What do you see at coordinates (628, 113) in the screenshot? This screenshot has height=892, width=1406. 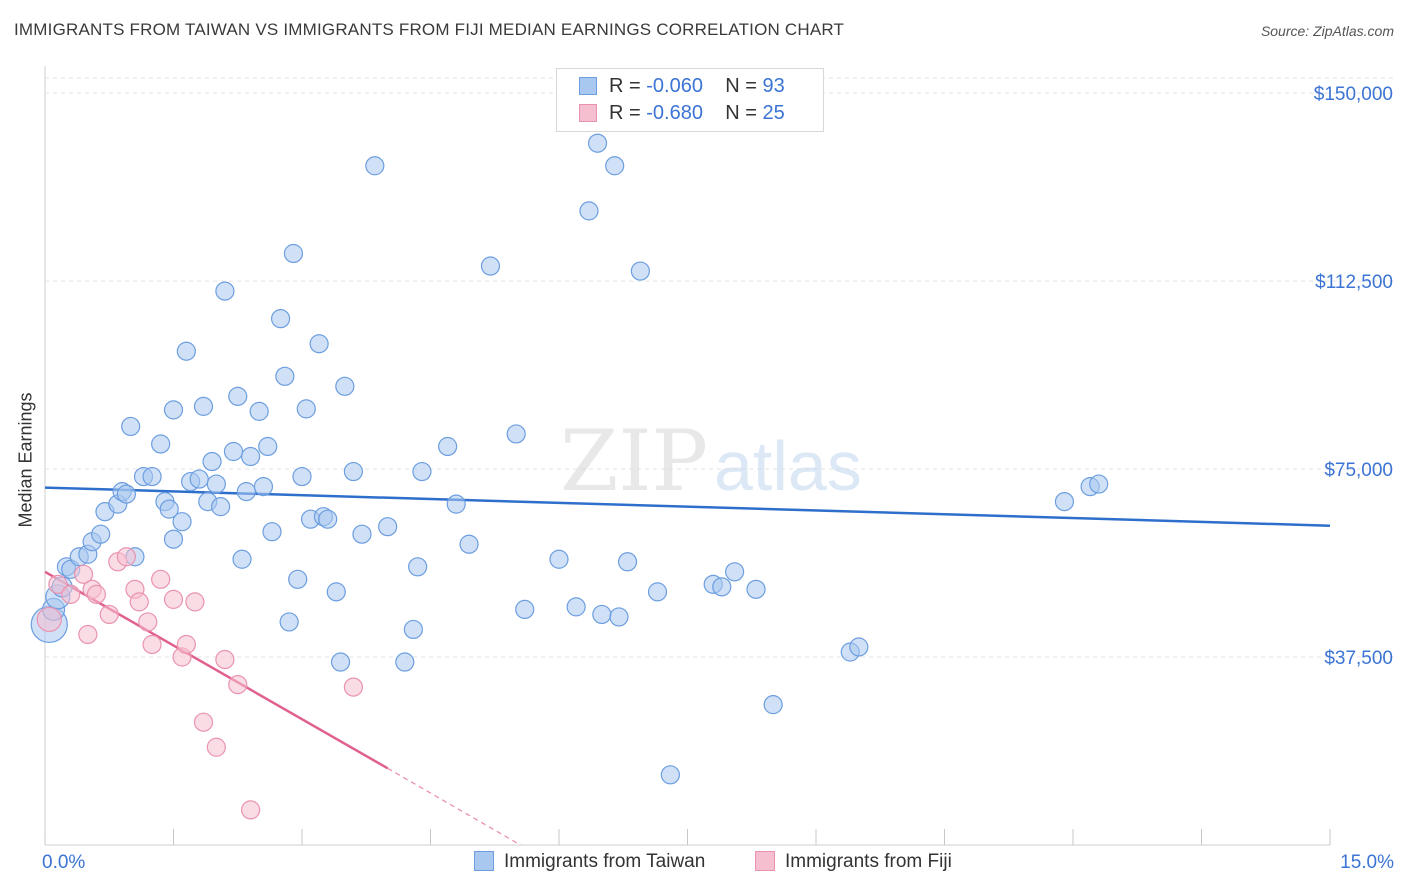 I see `legend-fiji-r-label: R =` at bounding box center [628, 113].